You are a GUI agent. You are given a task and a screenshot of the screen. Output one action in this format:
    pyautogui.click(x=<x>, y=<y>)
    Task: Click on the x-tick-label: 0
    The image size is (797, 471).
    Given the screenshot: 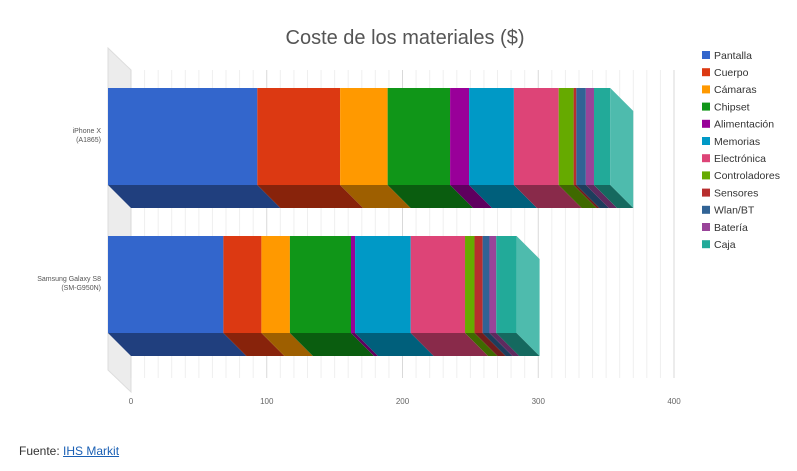 What is the action you would take?
    pyautogui.click(x=131, y=401)
    